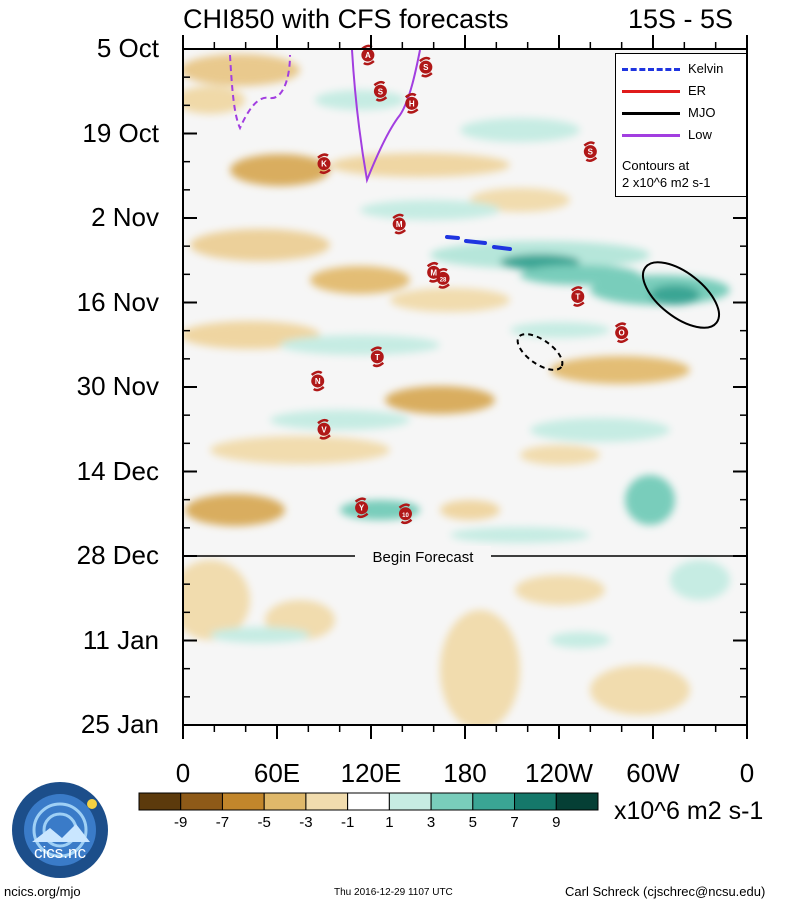  What do you see at coordinates (393, 892) in the screenshot?
I see `footer-timestamp: Thu 2016-12-29 1107 UTC` at bounding box center [393, 892].